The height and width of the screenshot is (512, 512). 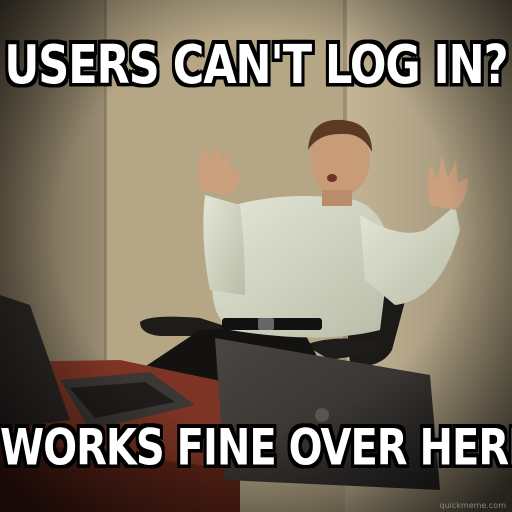 What do you see at coordinates (256, 65) in the screenshot?
I see `top-caption: USERS CAN'T LOG IN?` at bounding box center [256, 65].